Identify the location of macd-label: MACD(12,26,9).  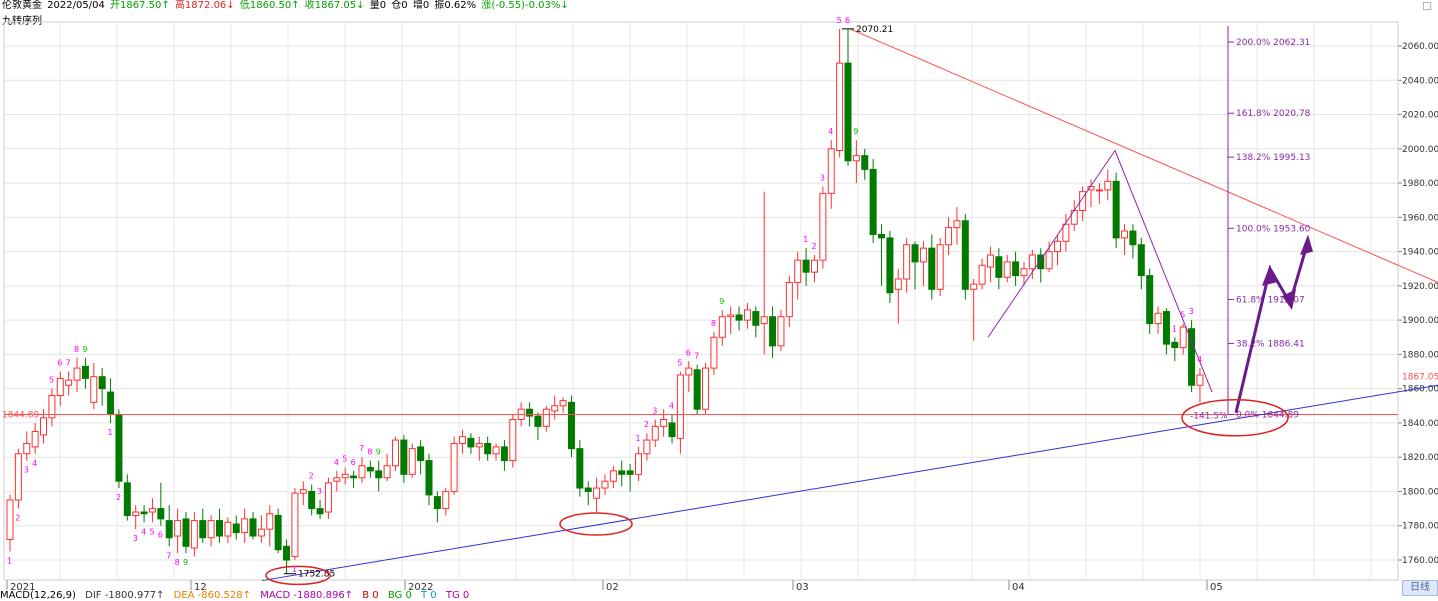
(38, 595).